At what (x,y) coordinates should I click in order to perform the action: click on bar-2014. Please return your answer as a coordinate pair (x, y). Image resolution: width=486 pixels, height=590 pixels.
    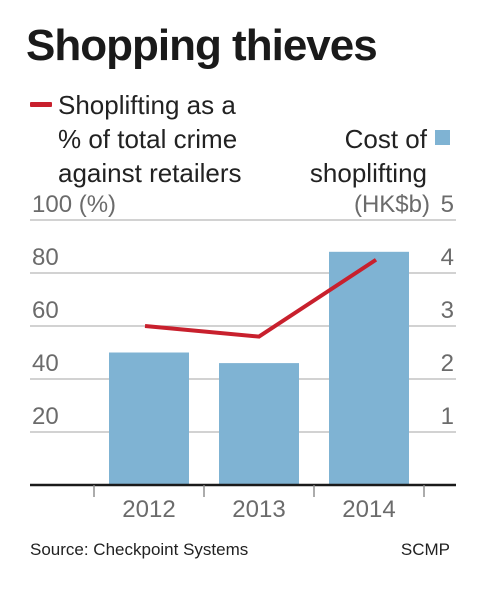
    Looking at the image, I should click on (369, 368).